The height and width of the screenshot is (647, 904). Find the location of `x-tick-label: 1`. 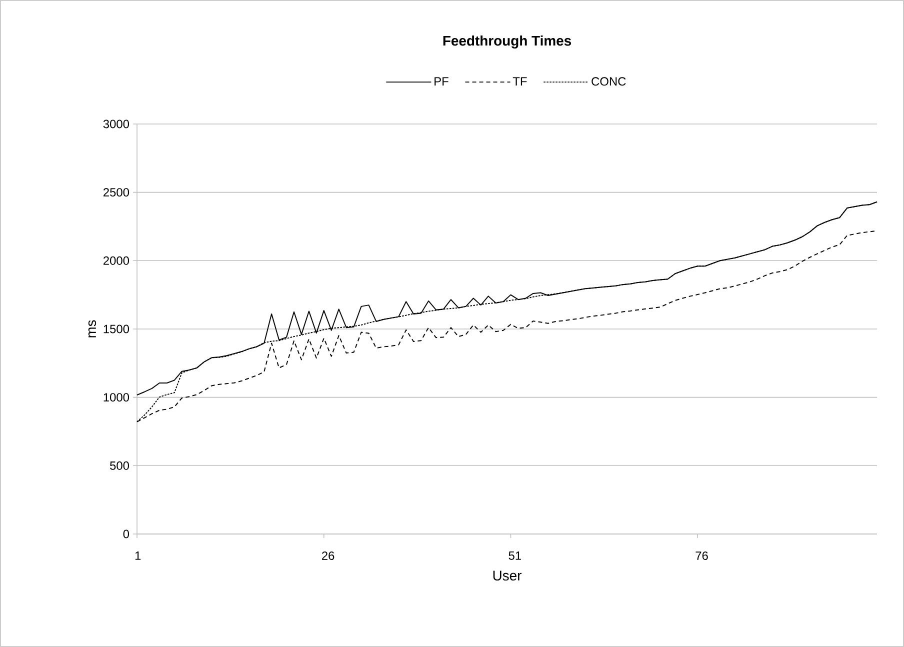

x-tick-label: 1 is located at coordinates (138, 556).